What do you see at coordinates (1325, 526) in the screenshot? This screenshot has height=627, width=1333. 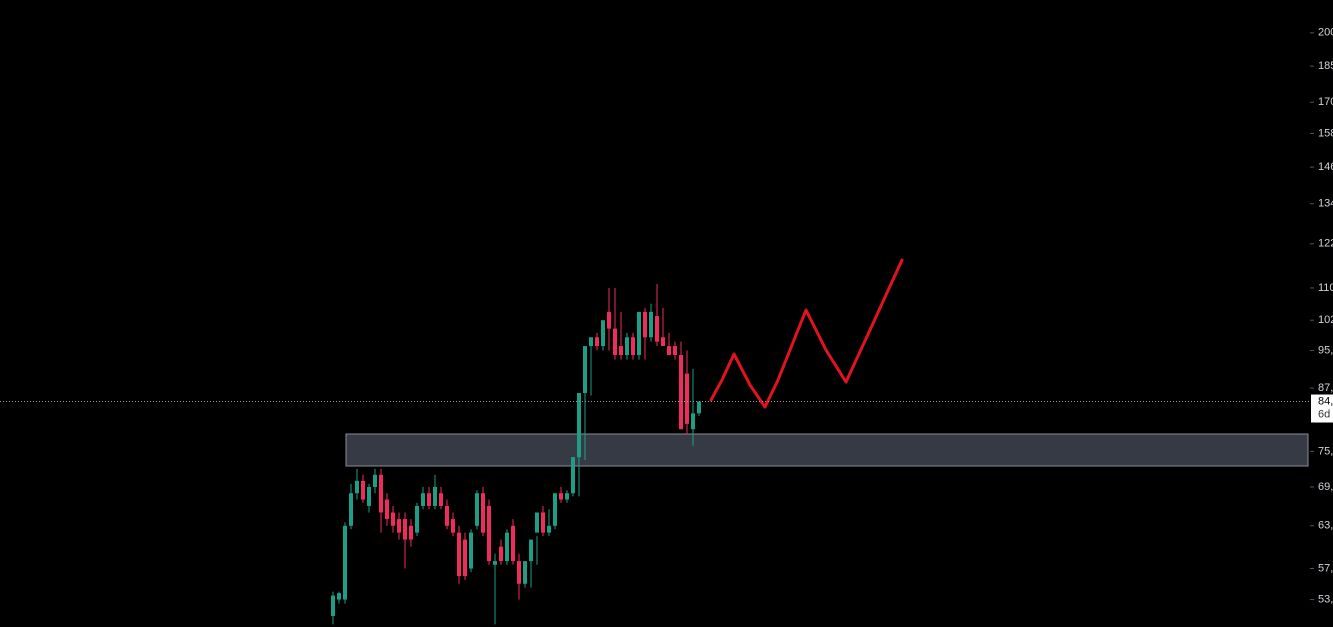 I see `y-tick-label: 63,` at bounding box center [1325, 526].